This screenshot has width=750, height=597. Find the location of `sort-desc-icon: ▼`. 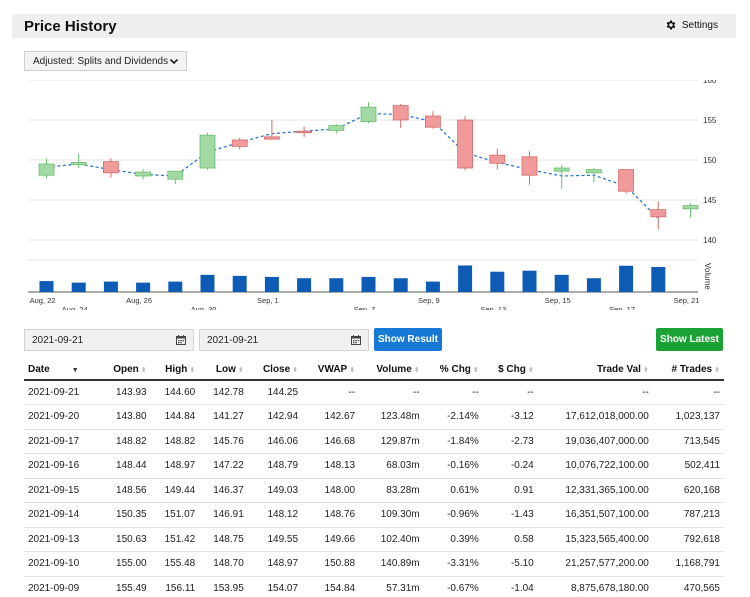

sort-desc-icon: ▼ is located at coordinates (75, 370).